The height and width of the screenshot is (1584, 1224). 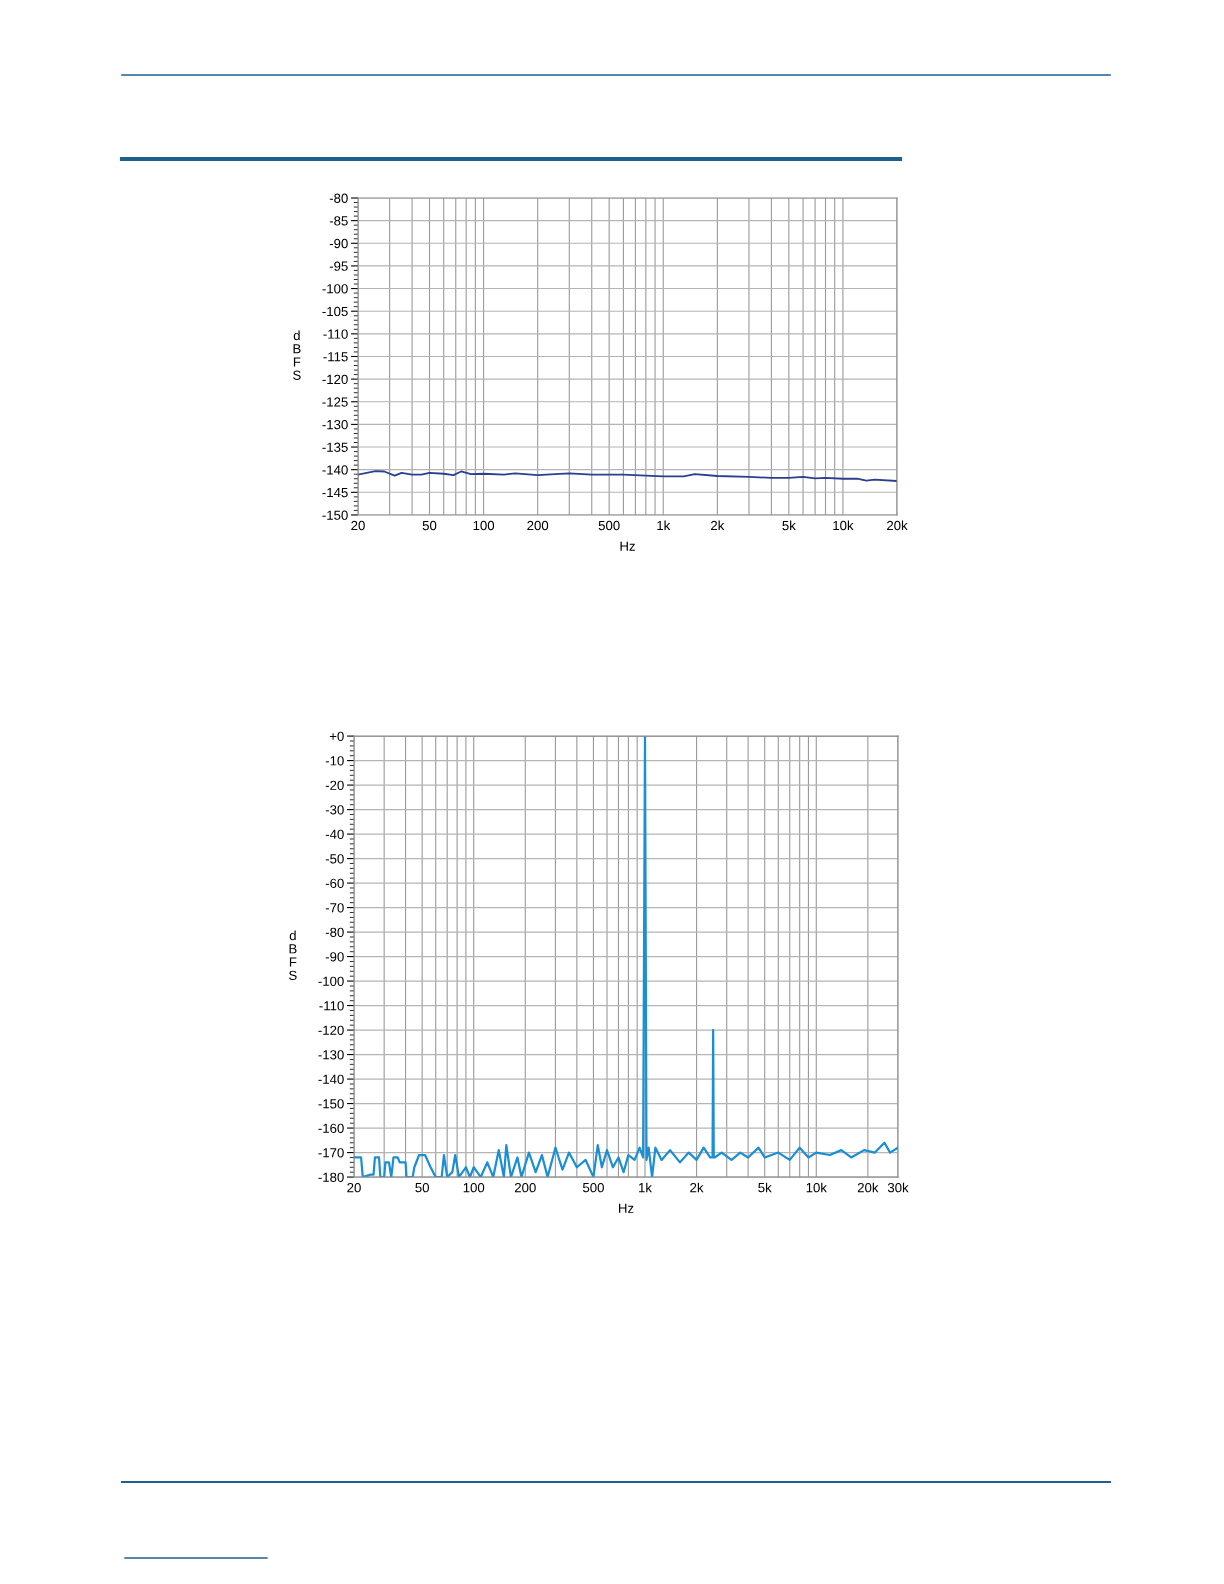 I want to click on y-tick-label: +0, so click(x=336, y=736).